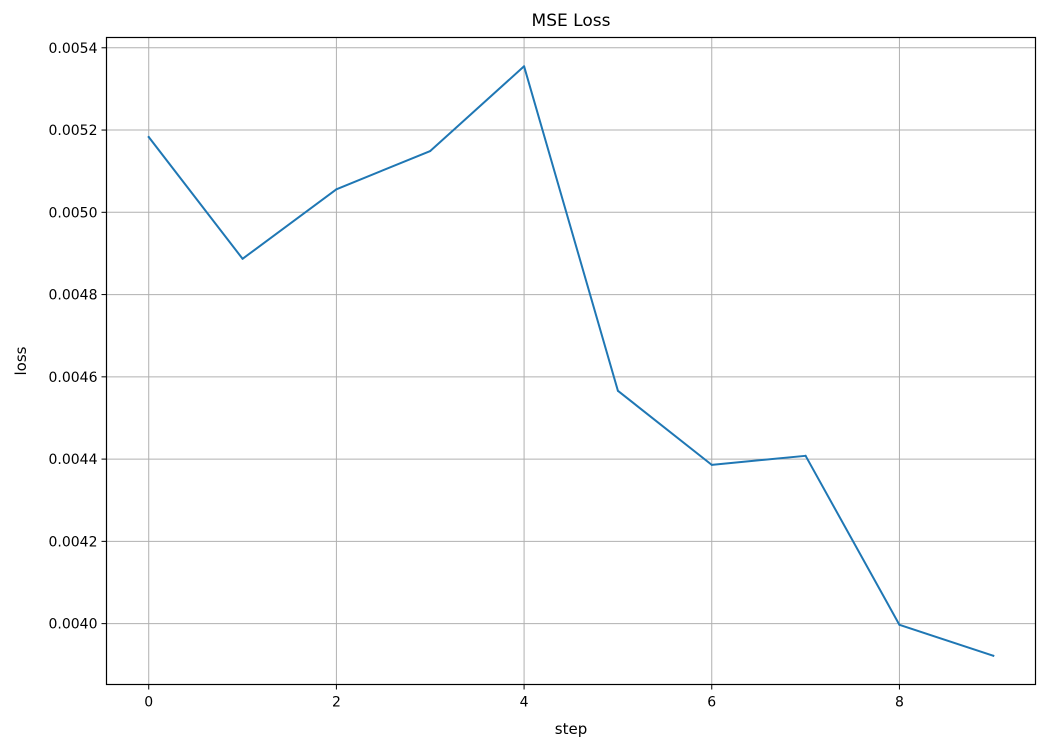 Image resolution: width=1048 pixels, height=750 pixels. What do you see at coordinates (524, 703) in the screenshot?
I see `x-tick-label: 4` at bounding box center [524, 703].